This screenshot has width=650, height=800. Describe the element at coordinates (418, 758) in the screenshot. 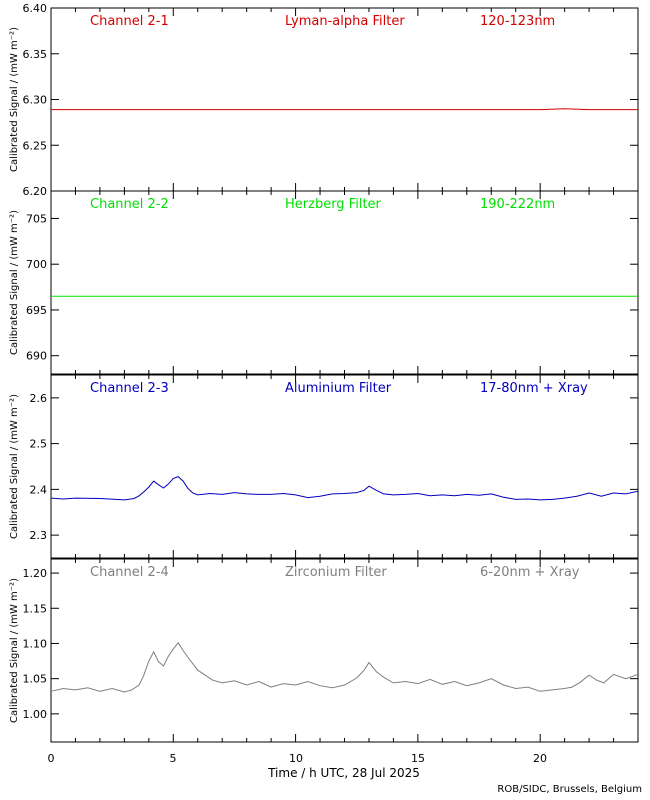

I see `x-tick-label: 15` at that location.